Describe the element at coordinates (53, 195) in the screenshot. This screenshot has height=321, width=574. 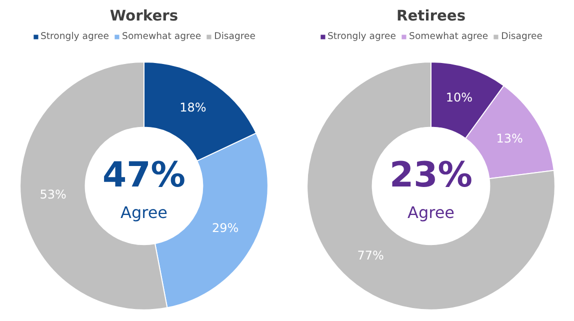
I see `data-label: 53%` at that location.